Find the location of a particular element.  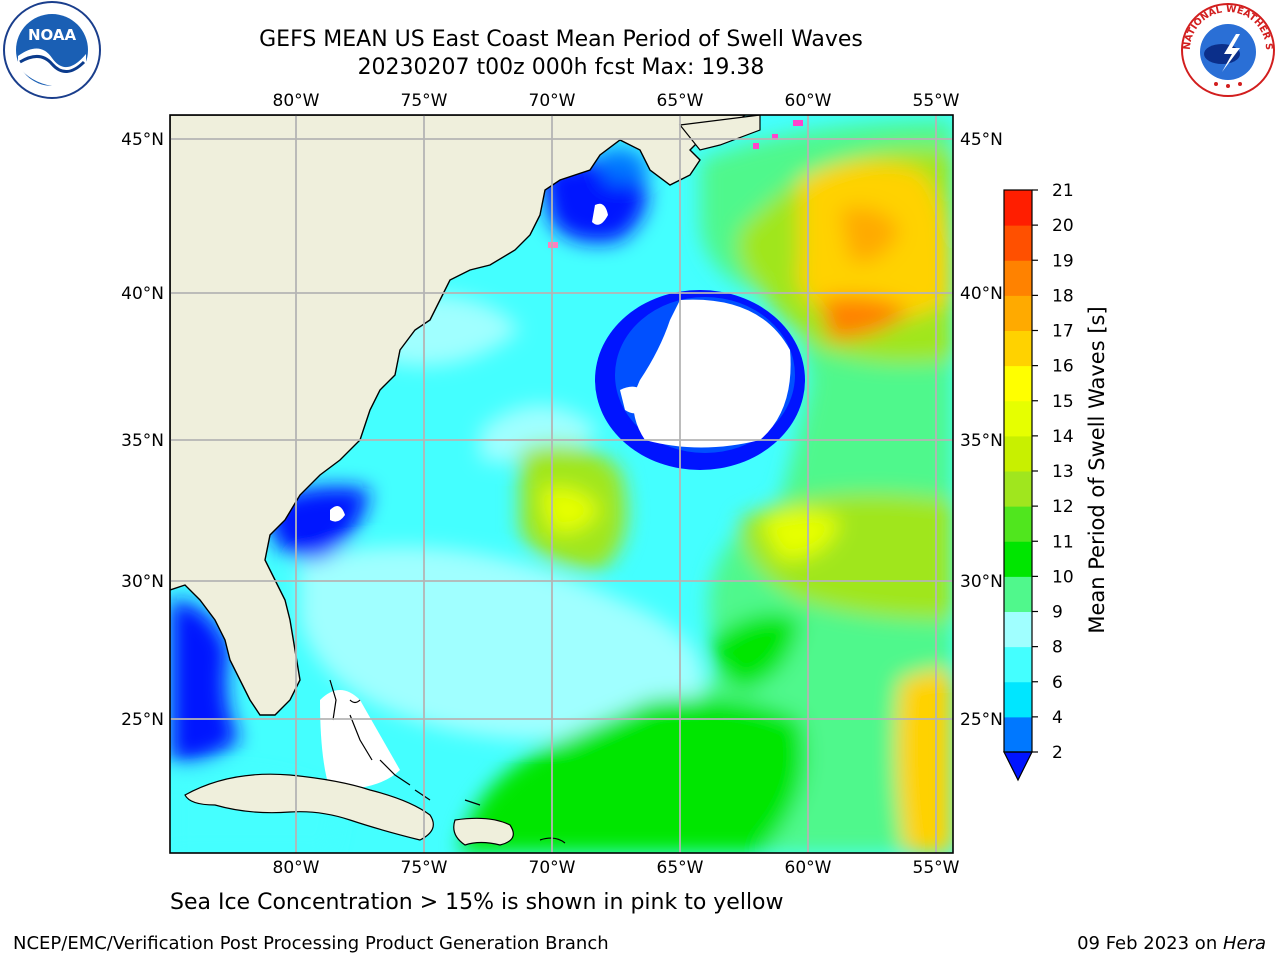

footer-machine: Hera is located at coordinates (1244, 943).